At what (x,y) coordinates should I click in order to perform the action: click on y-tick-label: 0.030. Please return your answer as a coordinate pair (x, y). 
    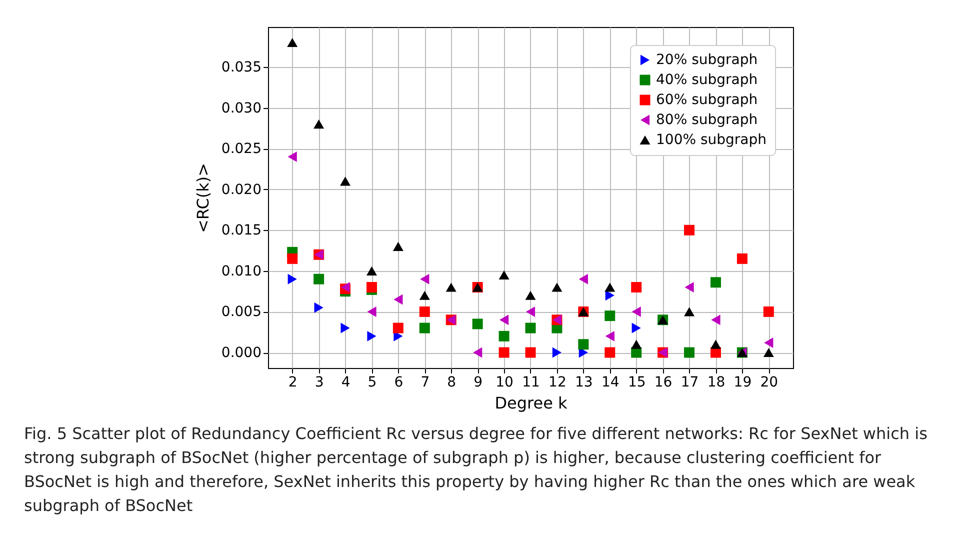
    Looking at the image, I should click on (241, 108).